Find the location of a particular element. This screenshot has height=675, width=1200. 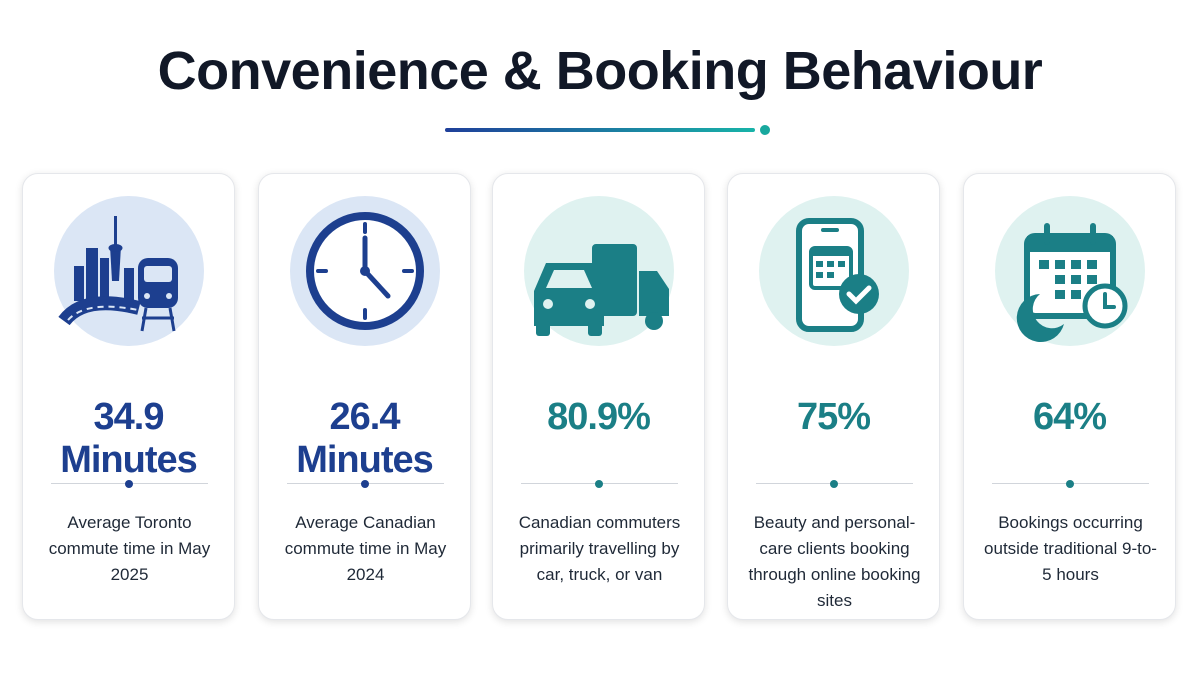

stat-value: 26.4 Minutes is located at coordinates (365, 438).